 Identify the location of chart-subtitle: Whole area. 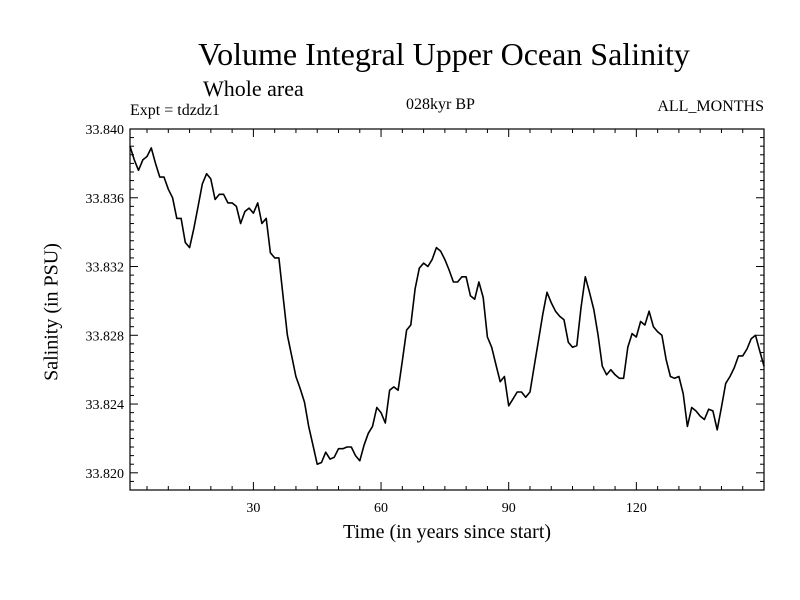
(253, 88).